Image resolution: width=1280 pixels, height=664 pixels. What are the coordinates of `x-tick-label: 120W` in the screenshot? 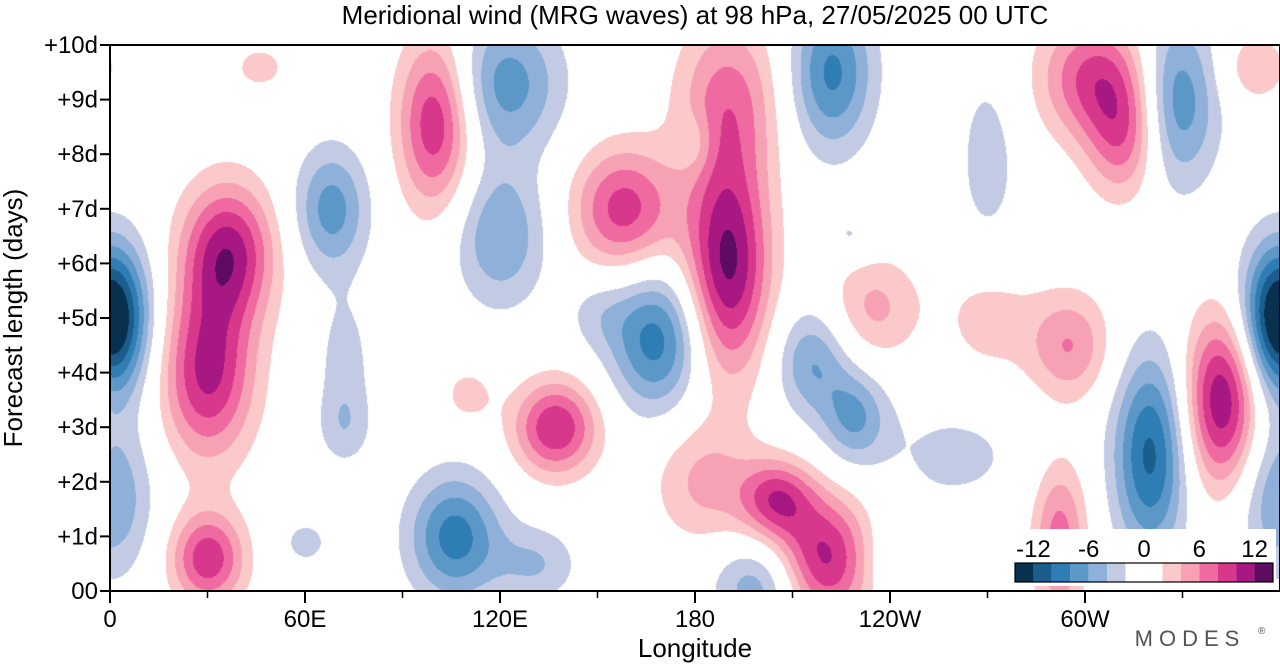 It's located at (890, 619).